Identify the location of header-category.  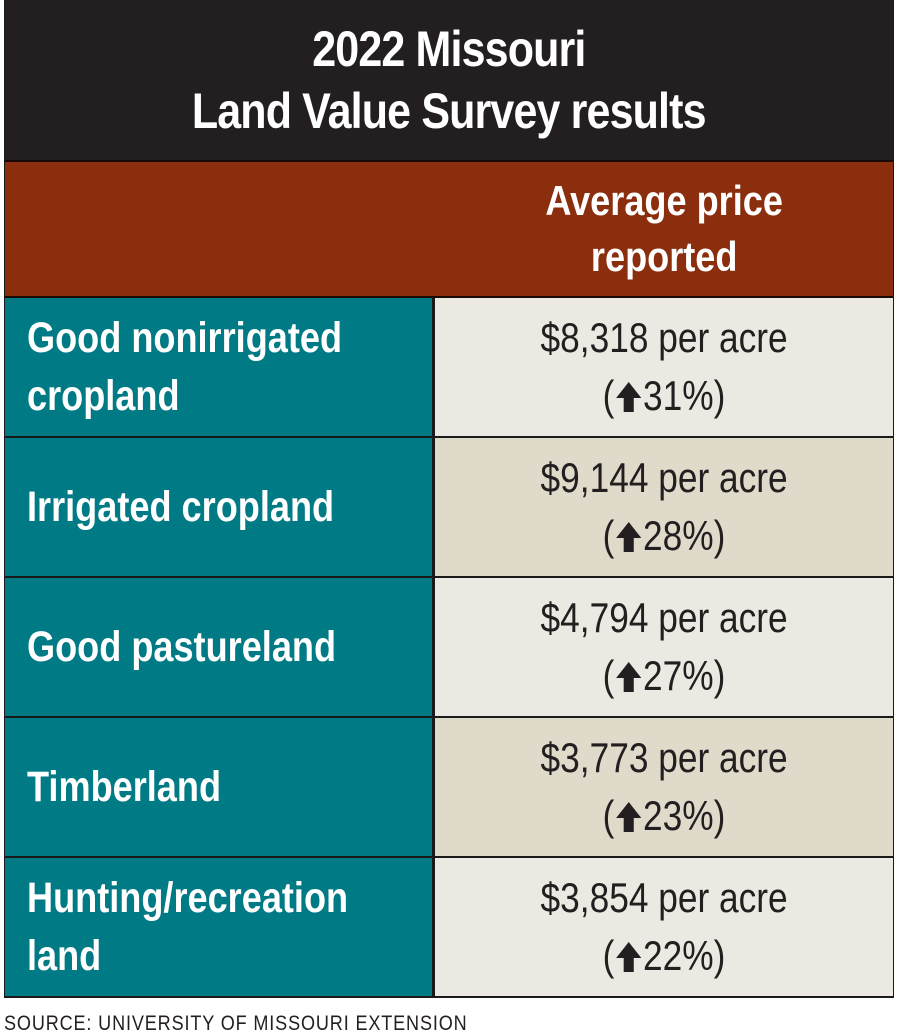
(220, 229).